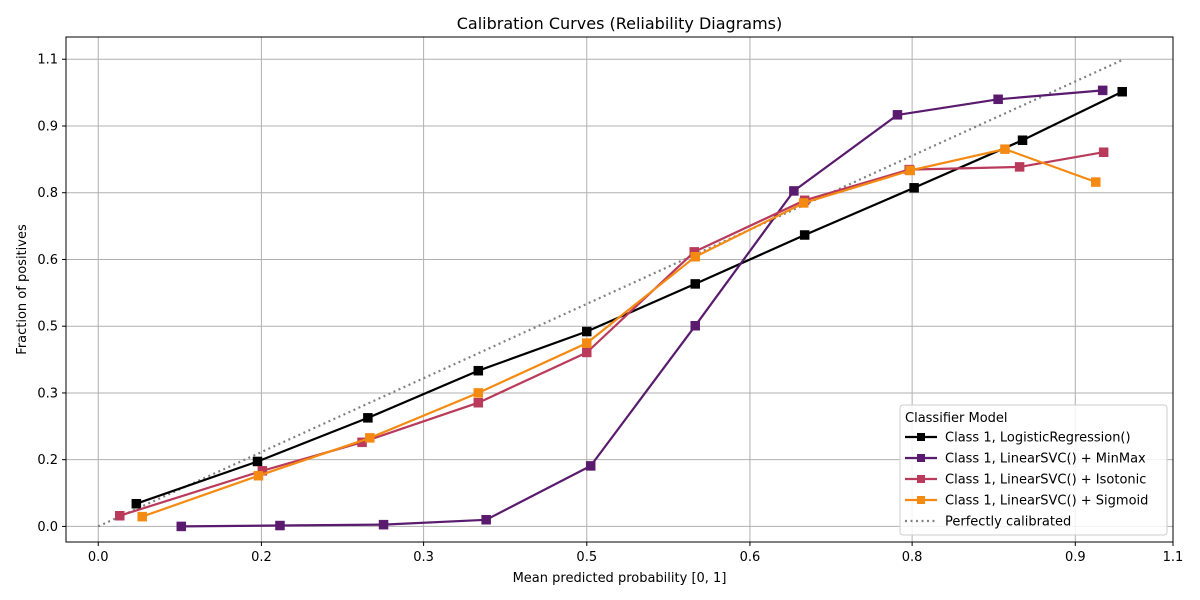  Describe the element at coordinates (956, 418) in the screenshot. I see `legend-title: Classifier Model` at that location.